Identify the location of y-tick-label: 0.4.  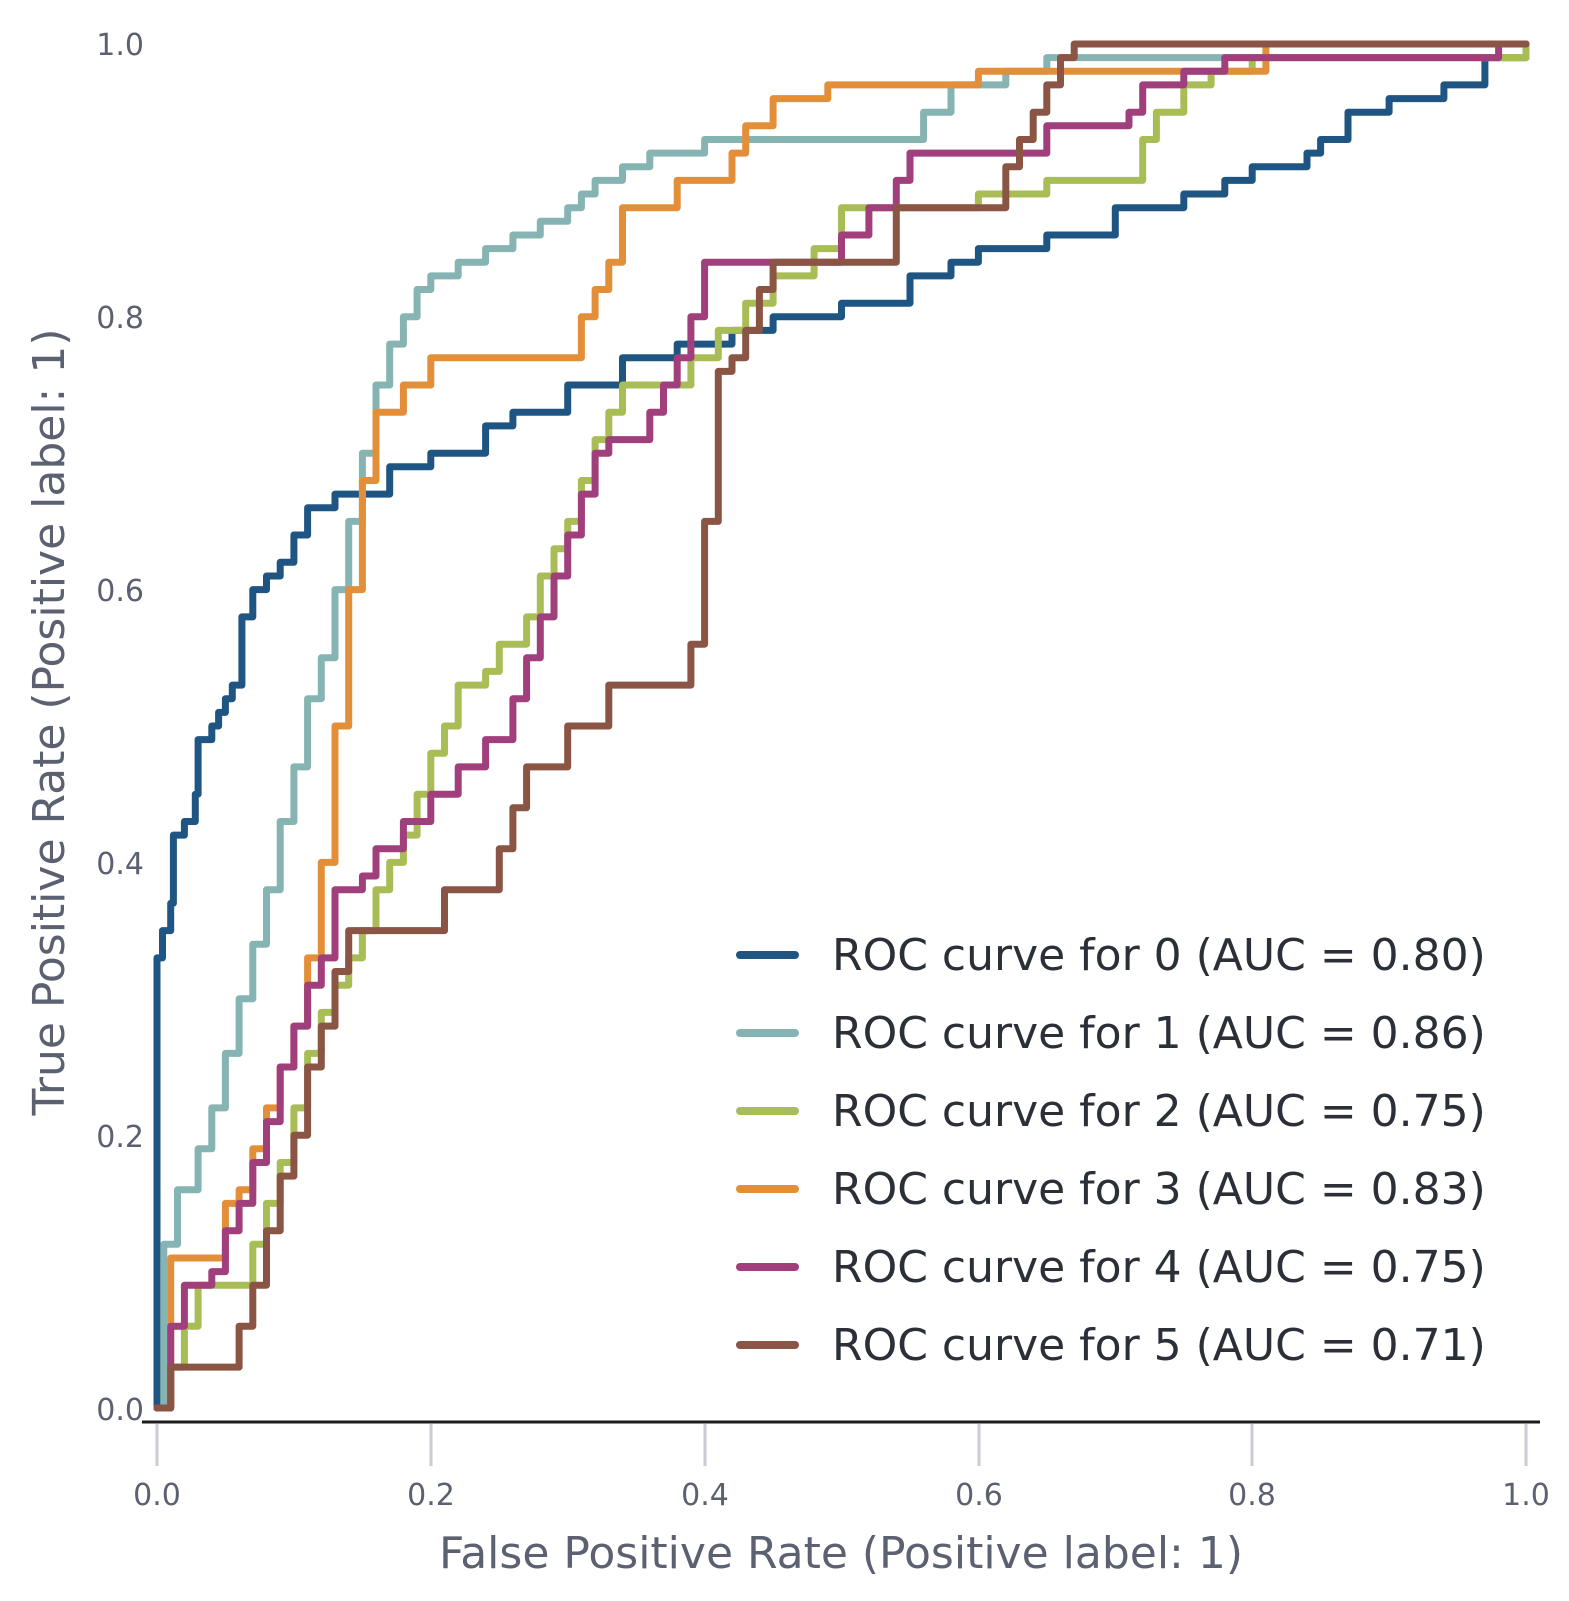
(120, 864).